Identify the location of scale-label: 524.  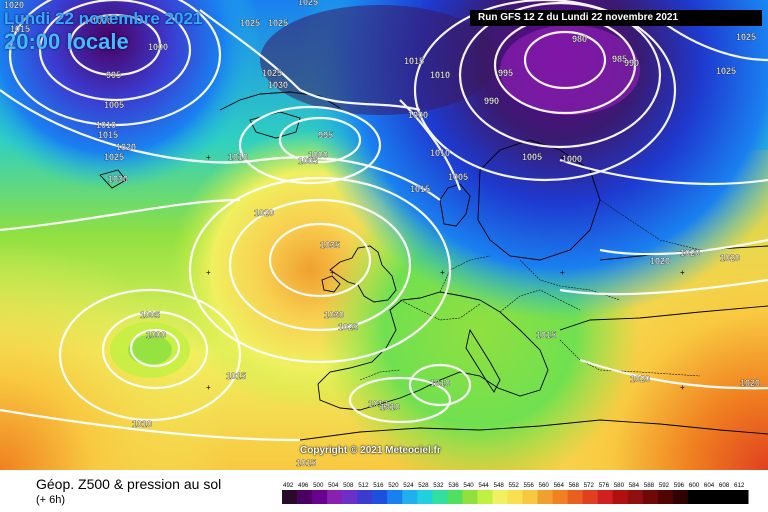
(408, 485).